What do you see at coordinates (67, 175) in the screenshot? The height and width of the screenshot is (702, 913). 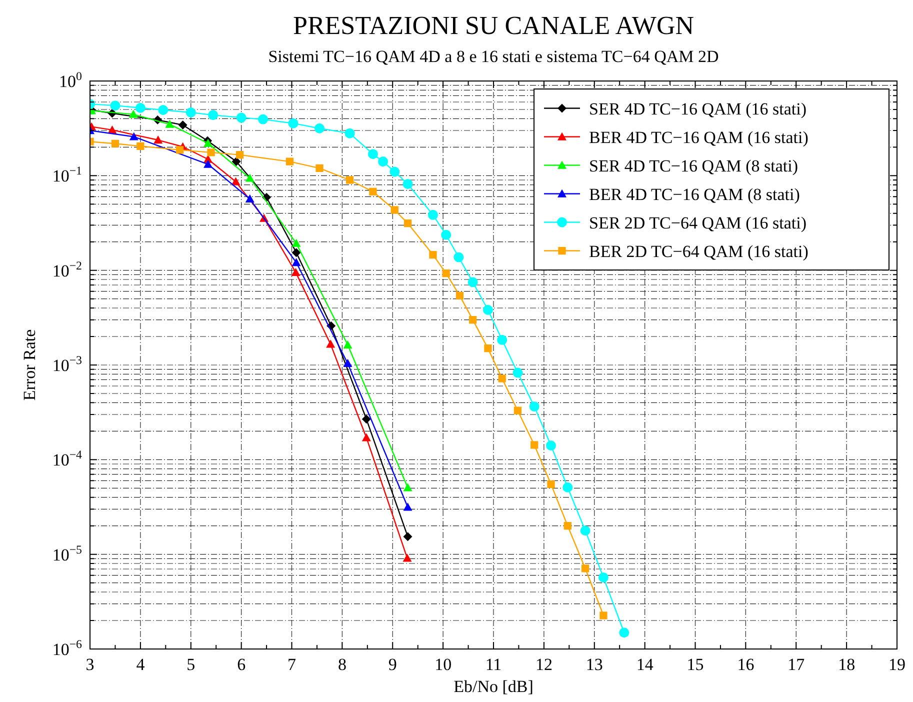 I see `y-tick-label: 10$^{−1}$` at bounding box center [67, 175].